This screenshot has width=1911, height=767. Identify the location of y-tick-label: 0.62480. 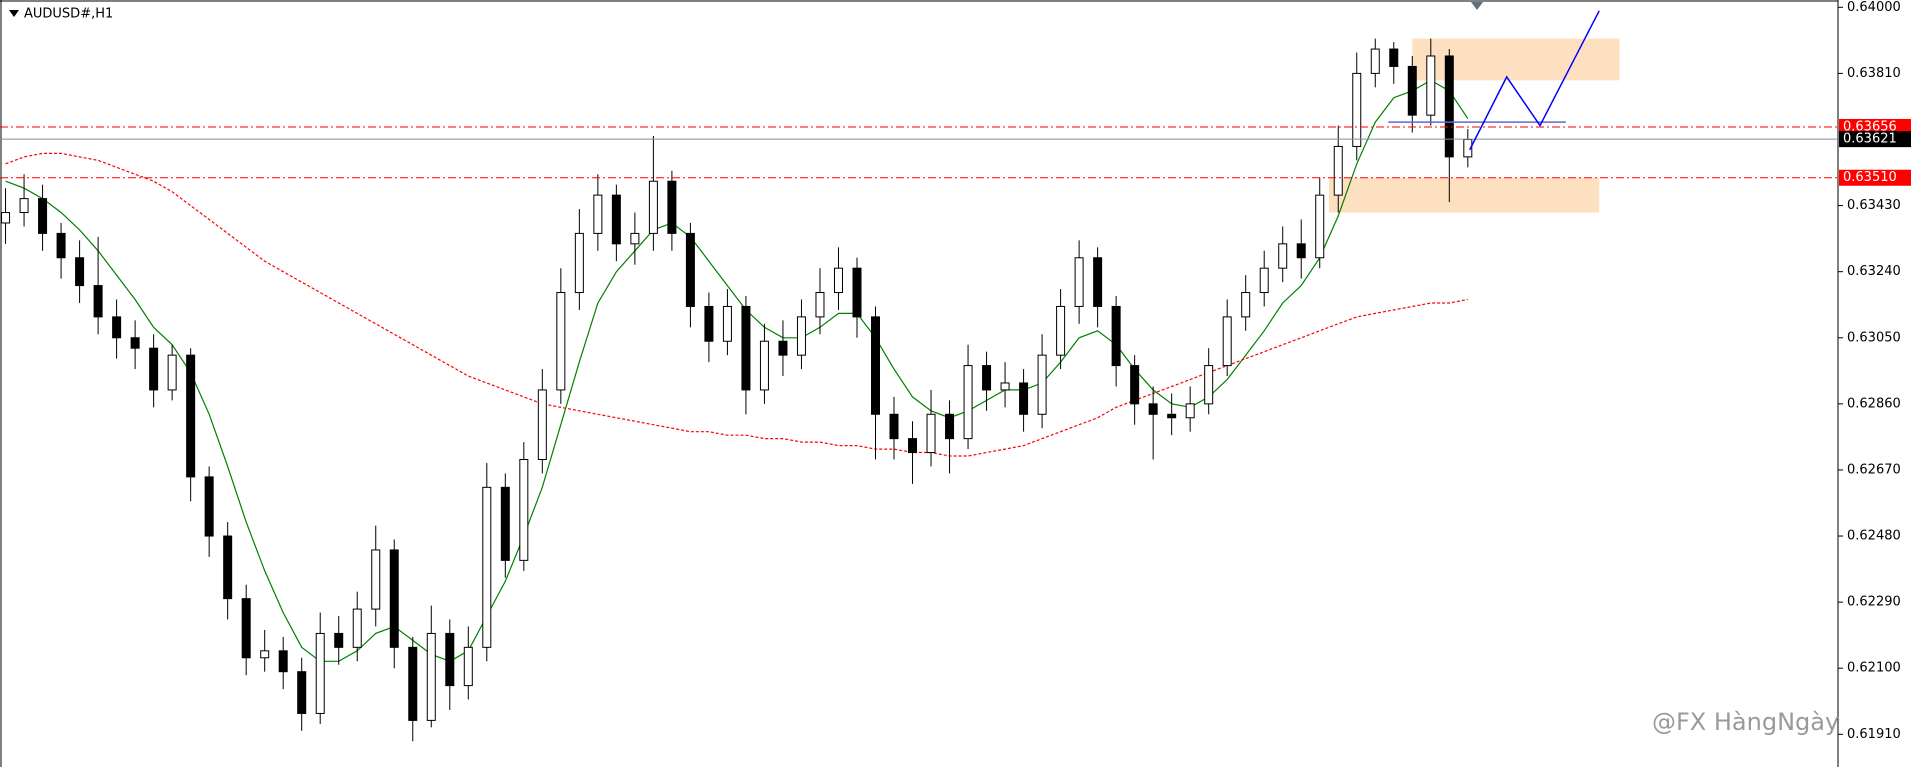
(1874, 536).